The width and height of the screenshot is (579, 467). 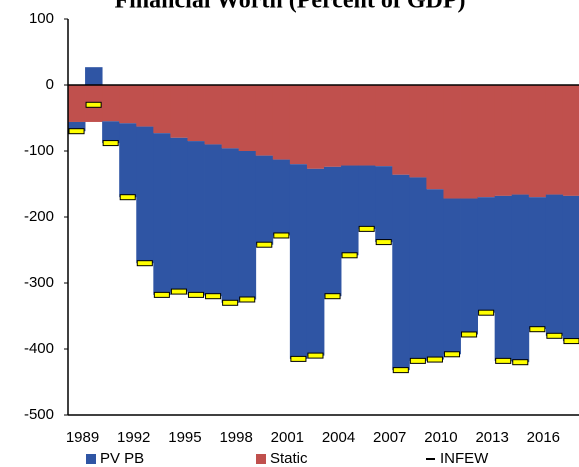 What do you see at coordinates (82, 437) in the screenshot?
I see `x-tick-label: 1989` at bounding box center [82, 437].